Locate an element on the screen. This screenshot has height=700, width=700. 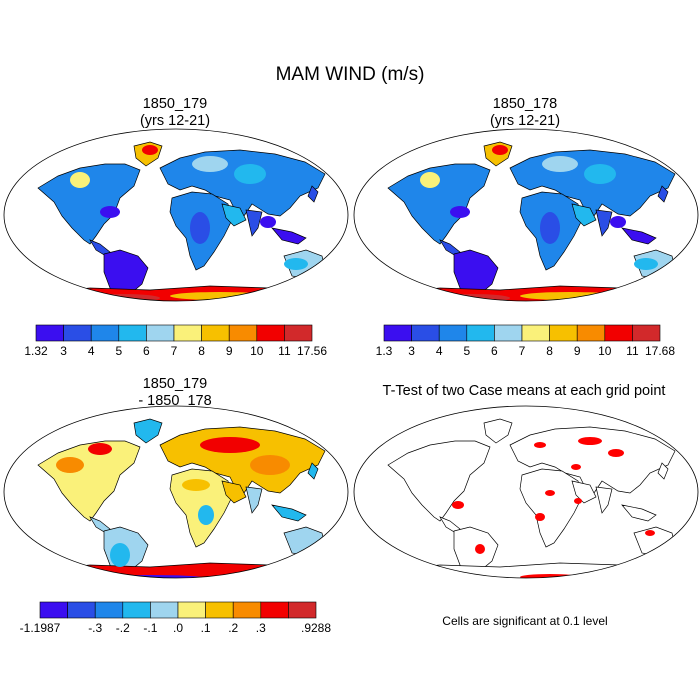
panel1-land-arabia is located at coordinates (234, 215).